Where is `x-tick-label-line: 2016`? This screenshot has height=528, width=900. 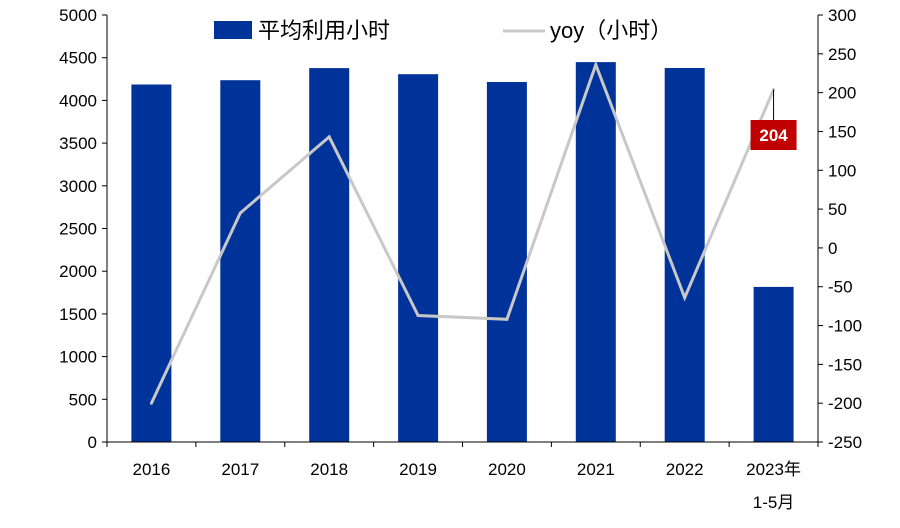 x-tick-label-line: 2016 is located at coordinates (152, 469).